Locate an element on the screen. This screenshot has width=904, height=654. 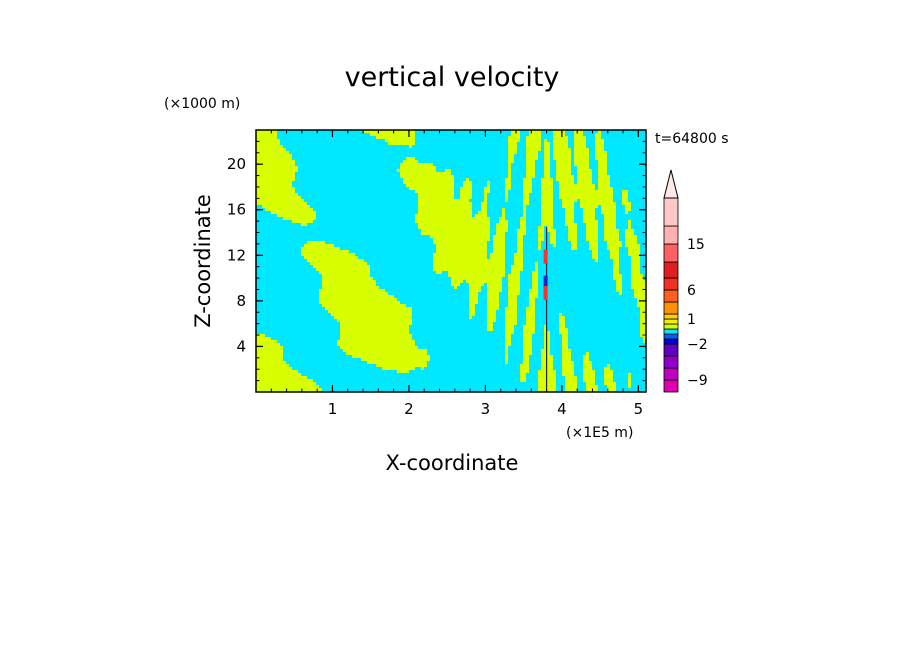
y-tick-label: 4 is located at coordinates (241, 346).